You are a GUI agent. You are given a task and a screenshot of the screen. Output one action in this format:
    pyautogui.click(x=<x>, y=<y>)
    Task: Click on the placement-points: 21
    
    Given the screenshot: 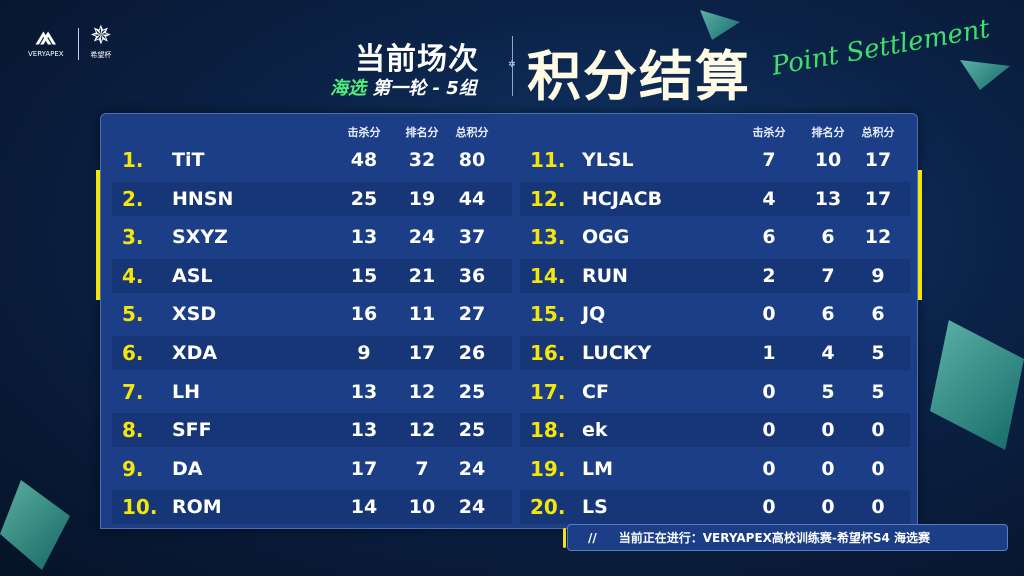 What is the action you would take?
    pyautogui.click(x=422, y=275)
    